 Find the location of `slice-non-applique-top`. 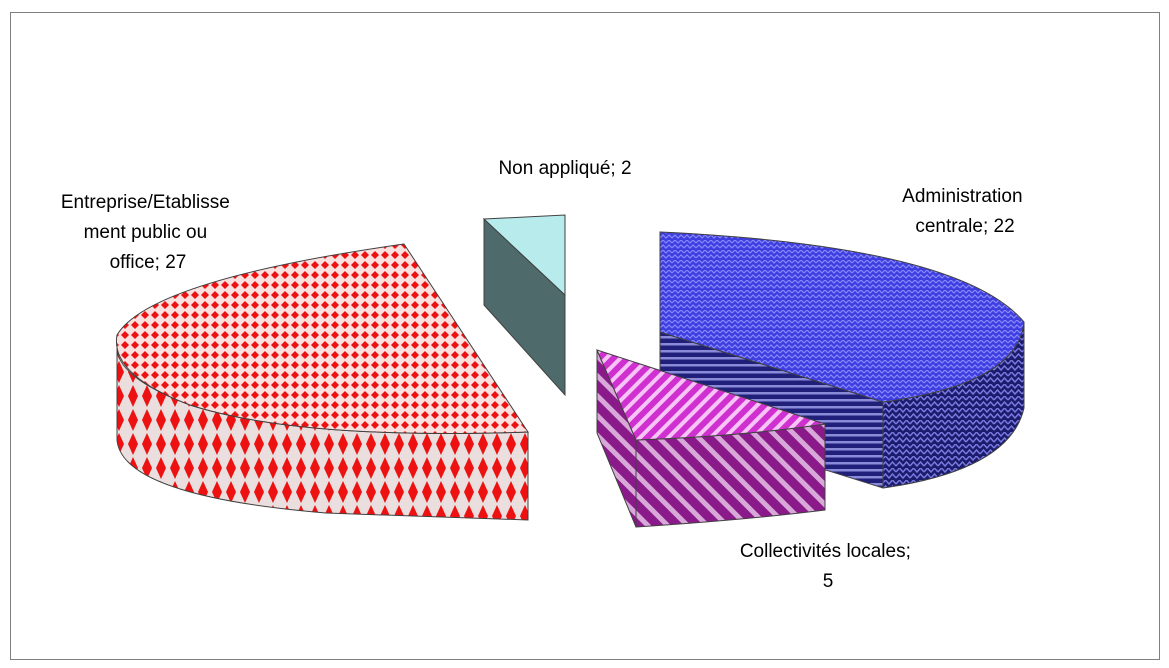

slice-non-applique-top is located at coordinates (524, 255).